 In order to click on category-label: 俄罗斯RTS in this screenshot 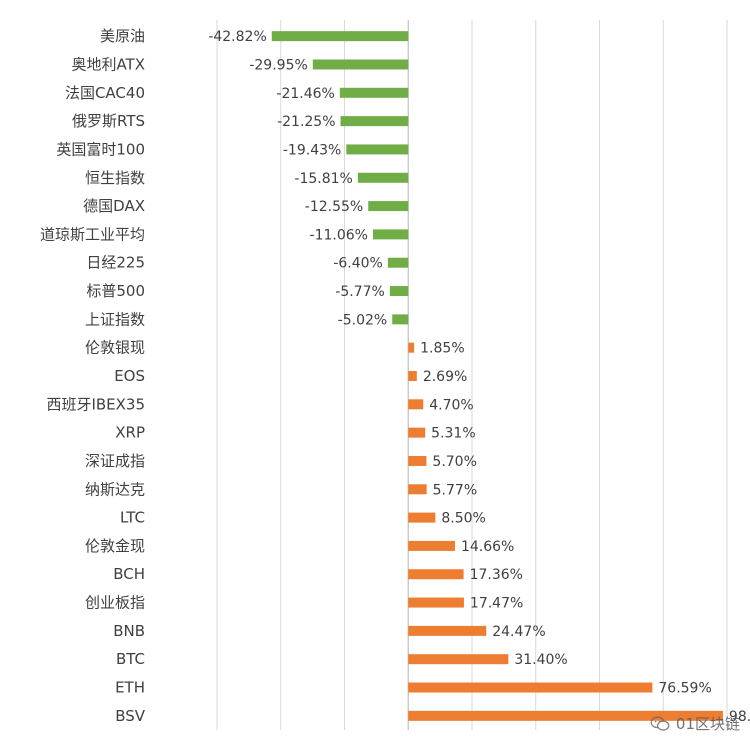, I will do `click(108, 121)`.